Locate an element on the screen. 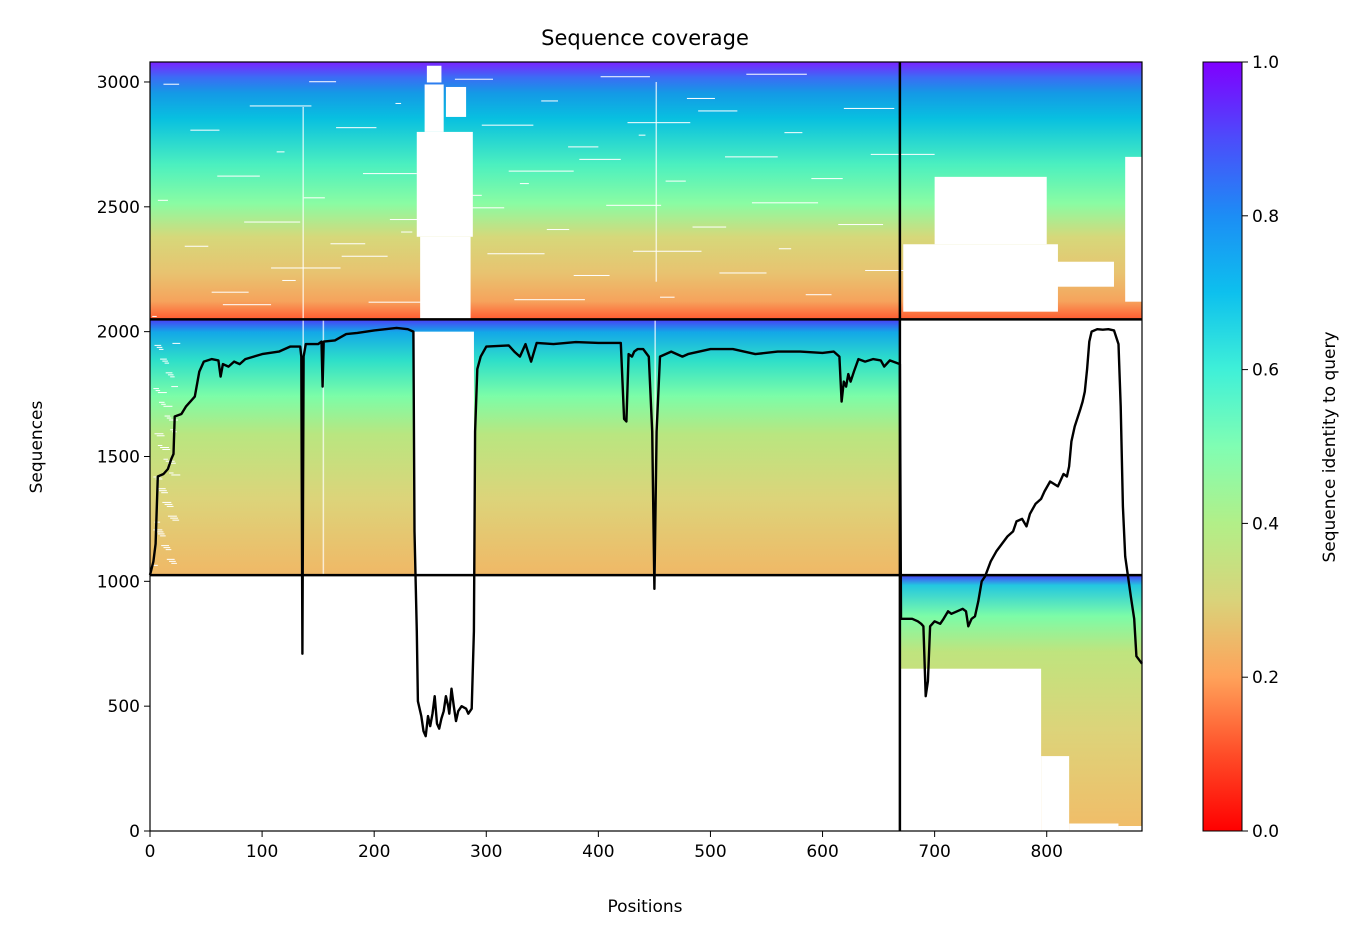  x-tick-label: 800 is located at coordinates (1046, 852).